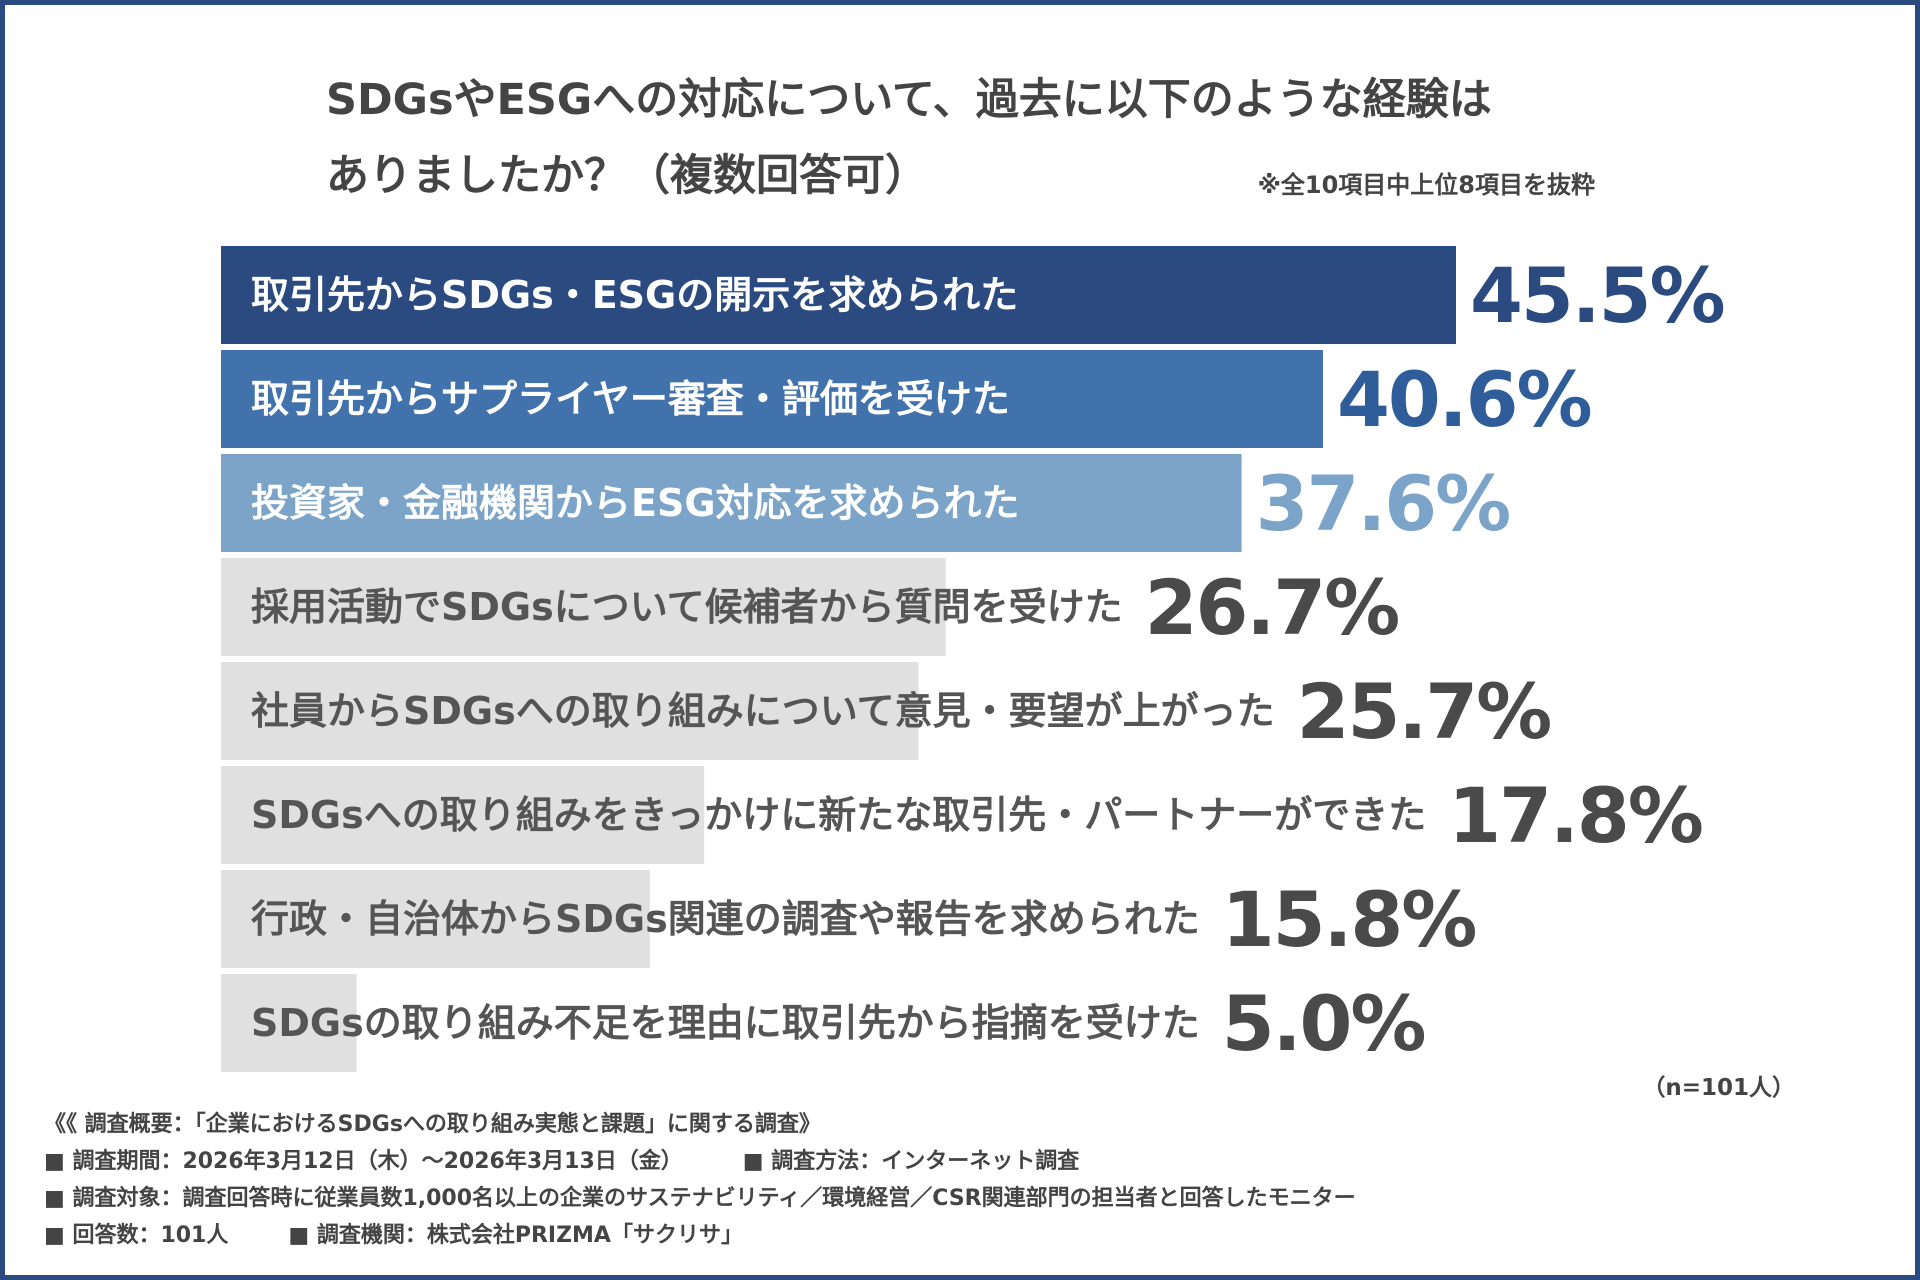 The width and height of the screenshot is (1920, 1280). I want to click on bar-label-5: 社員からSDGsへの取り組みについて意見・要望が上がった, so click(763, 711).